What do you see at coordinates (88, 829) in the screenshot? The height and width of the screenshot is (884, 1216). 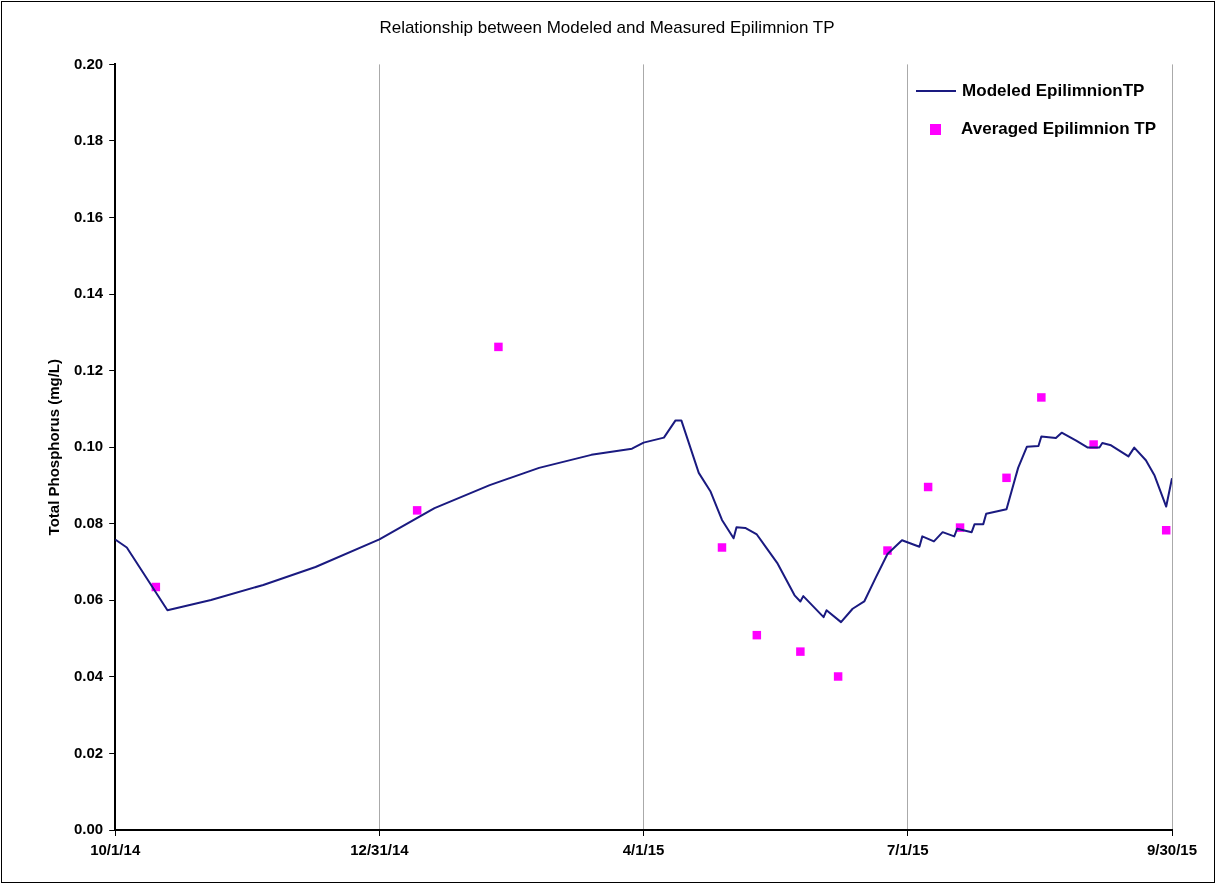 I see `y-tick-label: 0.00` at bounding box center [88, 829].